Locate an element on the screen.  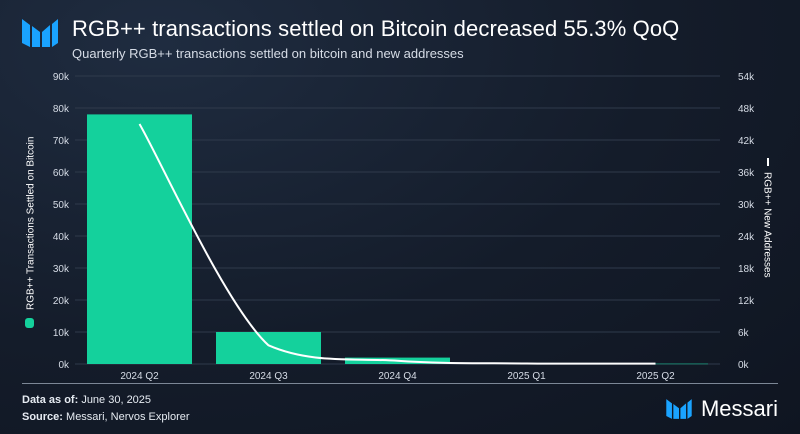
y-left-tick-label: 0k is located at coordinates (64, 365).